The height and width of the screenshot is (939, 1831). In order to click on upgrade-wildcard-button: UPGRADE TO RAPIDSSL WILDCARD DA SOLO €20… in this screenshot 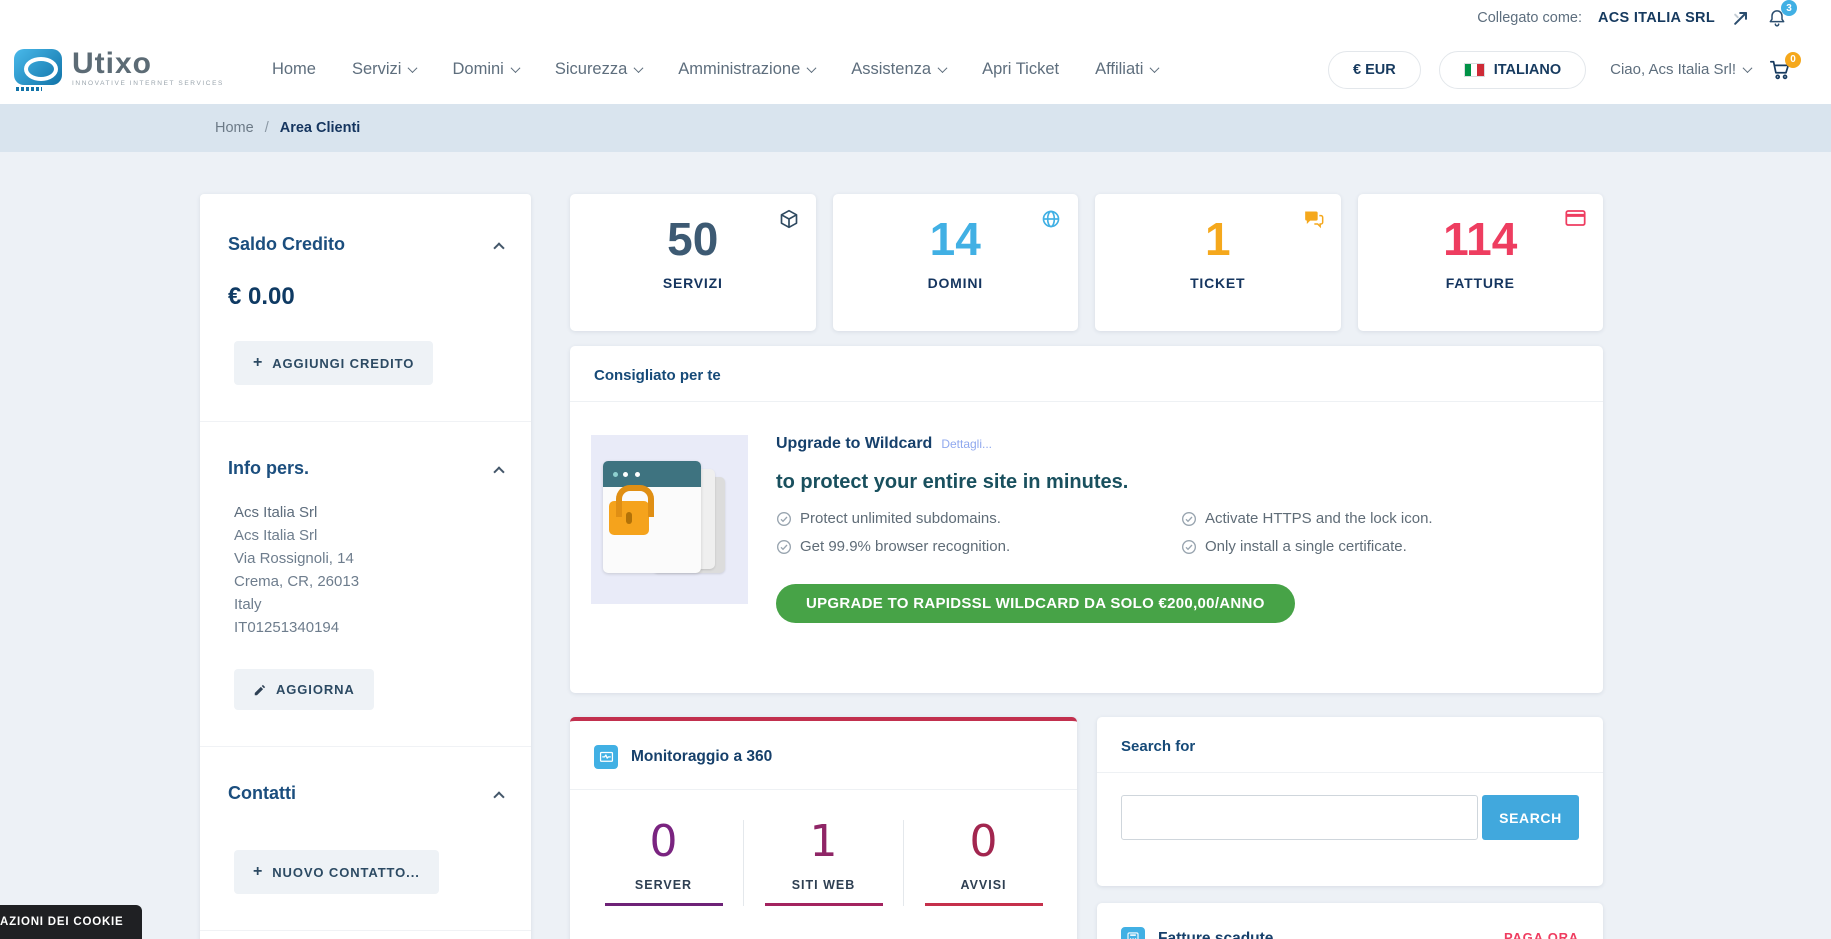, I will do `click(1035, 603)`.